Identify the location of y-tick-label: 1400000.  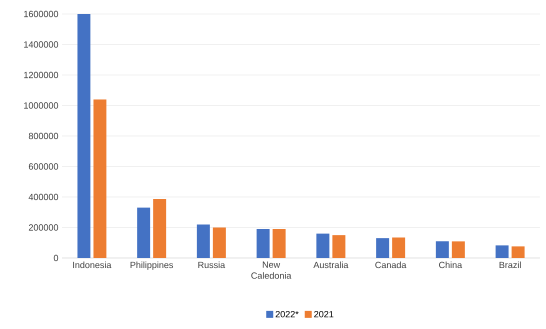
(41, 44).